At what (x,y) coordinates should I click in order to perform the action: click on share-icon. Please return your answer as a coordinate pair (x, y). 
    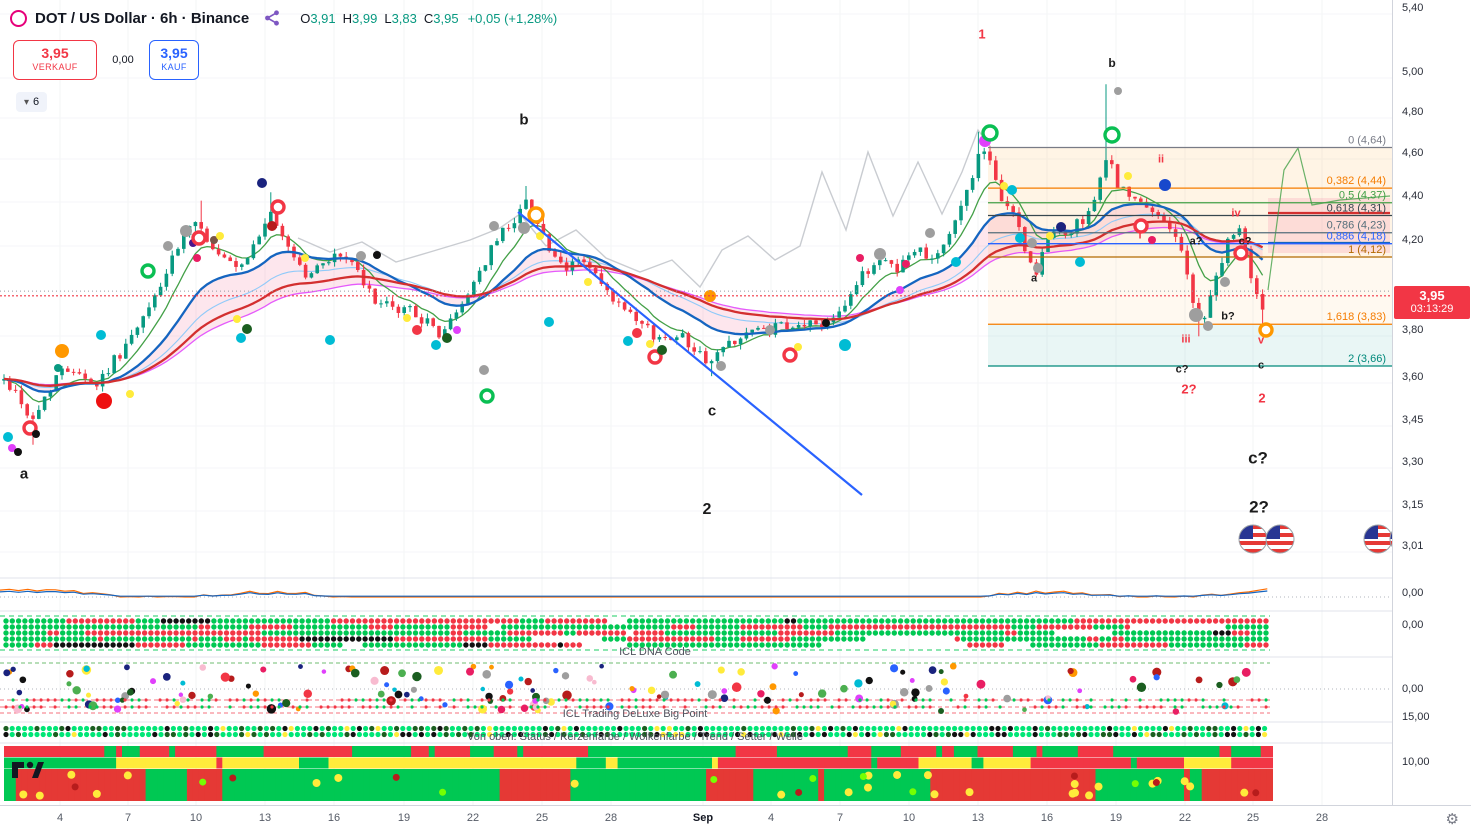
    Looking at the image, I should click on (272, 18).